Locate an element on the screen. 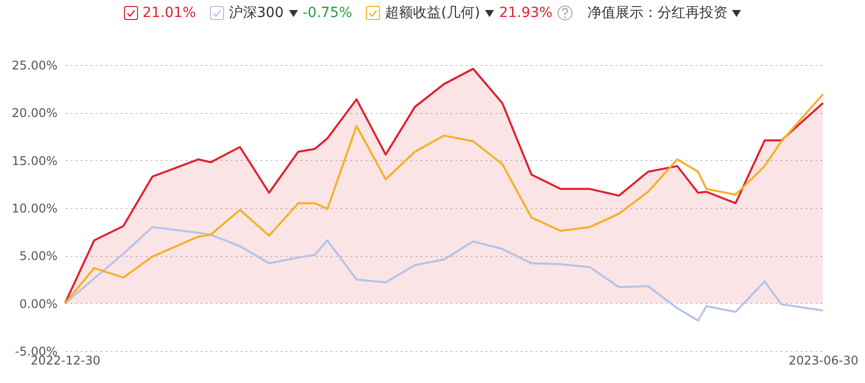 The height and width of the screenshot is (383, 865). text: 21.93% is located at coordinates (525, 13).